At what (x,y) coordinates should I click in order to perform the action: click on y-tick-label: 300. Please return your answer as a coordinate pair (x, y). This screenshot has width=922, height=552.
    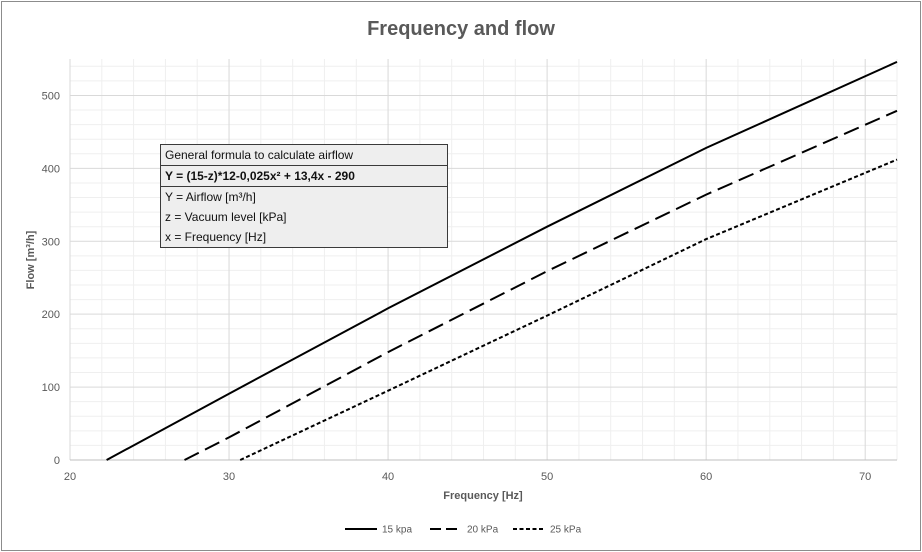
    Looking at the image, I should click on (51, 242).